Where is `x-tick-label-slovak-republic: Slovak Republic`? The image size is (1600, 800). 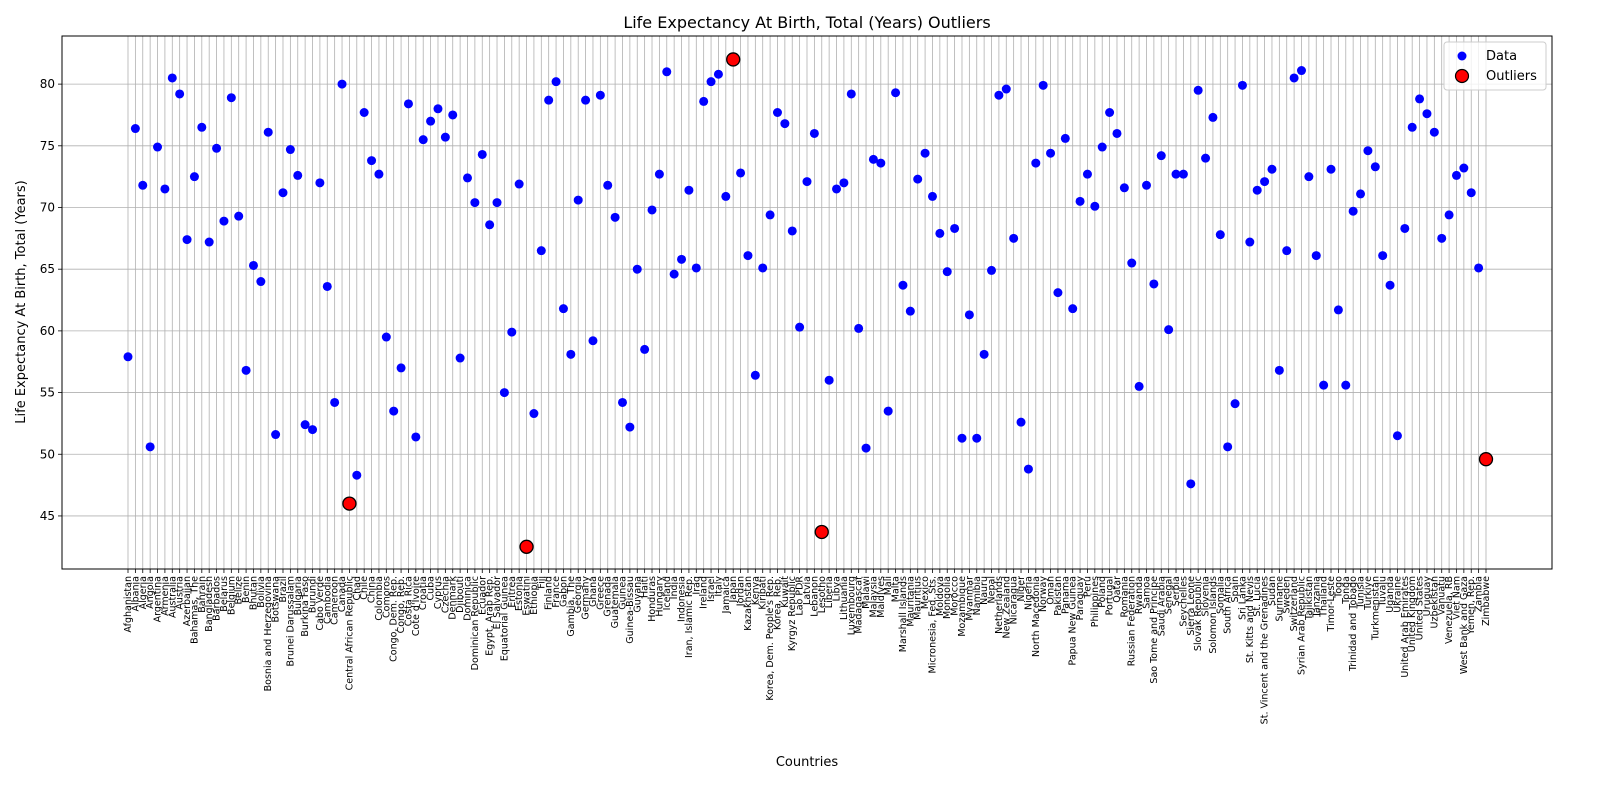 x-tick-label-slovak-republic: Slovak Republic is located at coordinates (1198, 613).